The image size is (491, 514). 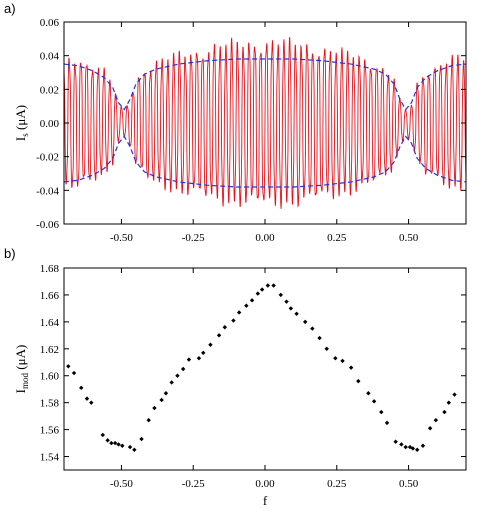 I want to click on b-y-tick-label: 1.62, so click(x=49, y=350).